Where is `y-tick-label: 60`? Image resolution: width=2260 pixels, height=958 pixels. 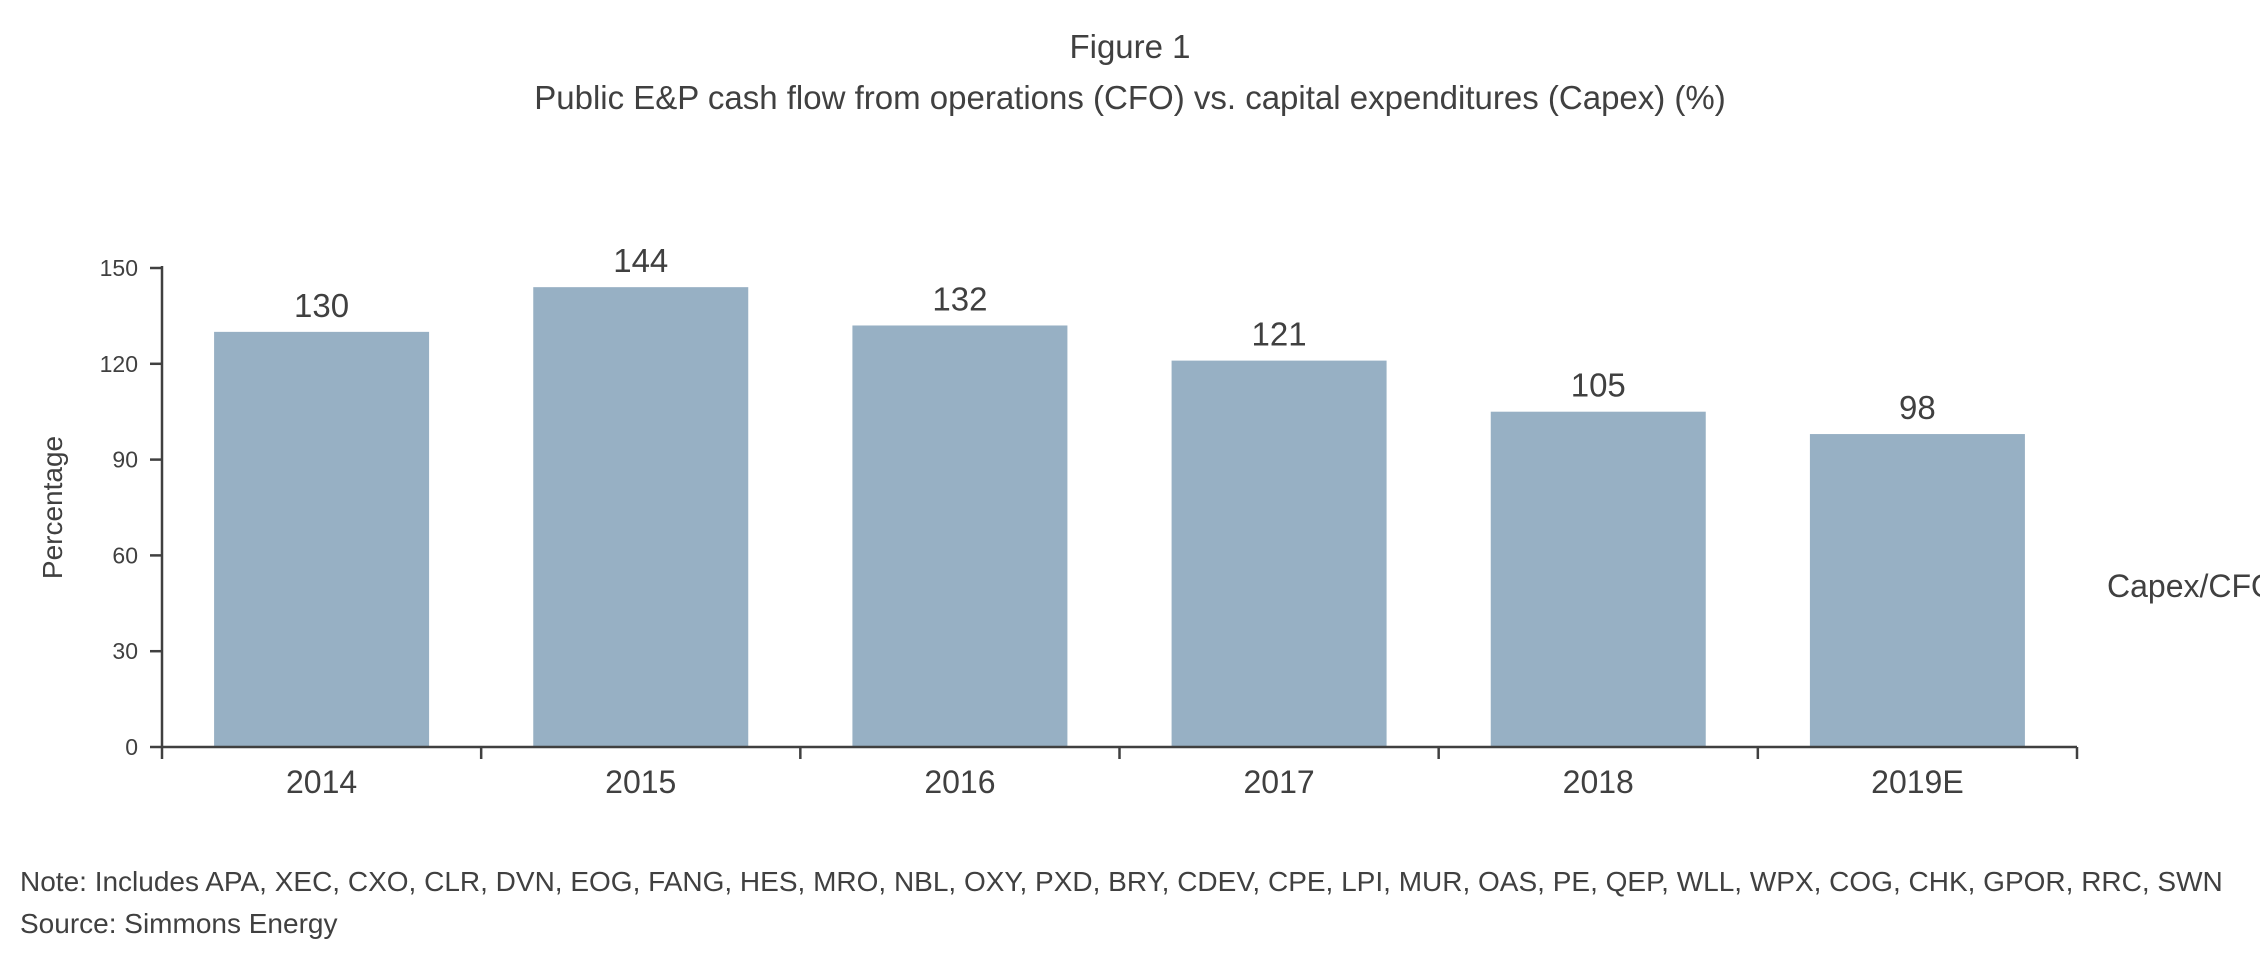
y-tick-label: 60 is located at coordinates (125, 555).